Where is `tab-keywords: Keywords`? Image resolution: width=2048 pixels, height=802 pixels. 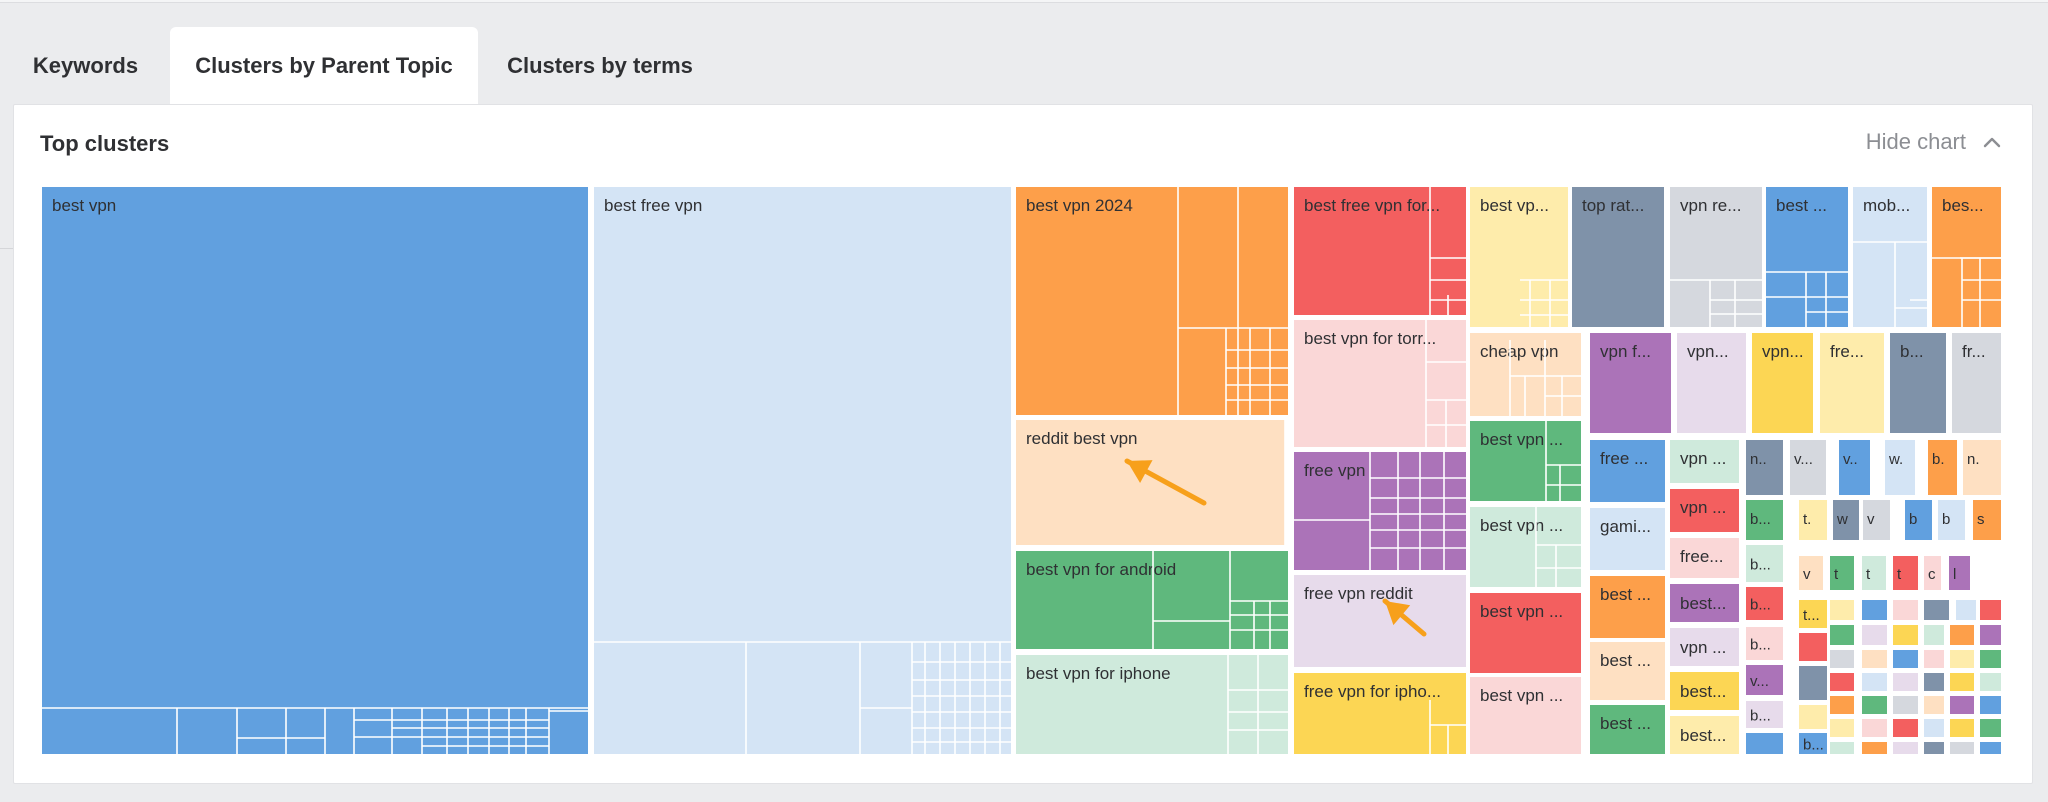 tab-keywords: Keywords is located at coordinates (85, 65).